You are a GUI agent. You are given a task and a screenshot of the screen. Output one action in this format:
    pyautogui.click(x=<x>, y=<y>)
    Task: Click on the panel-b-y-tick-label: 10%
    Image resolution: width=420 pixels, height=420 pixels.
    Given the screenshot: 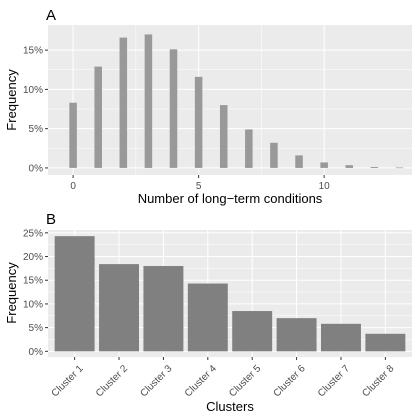 What is the action you would take?
    pyautogui.click(x=33, y=304)
    